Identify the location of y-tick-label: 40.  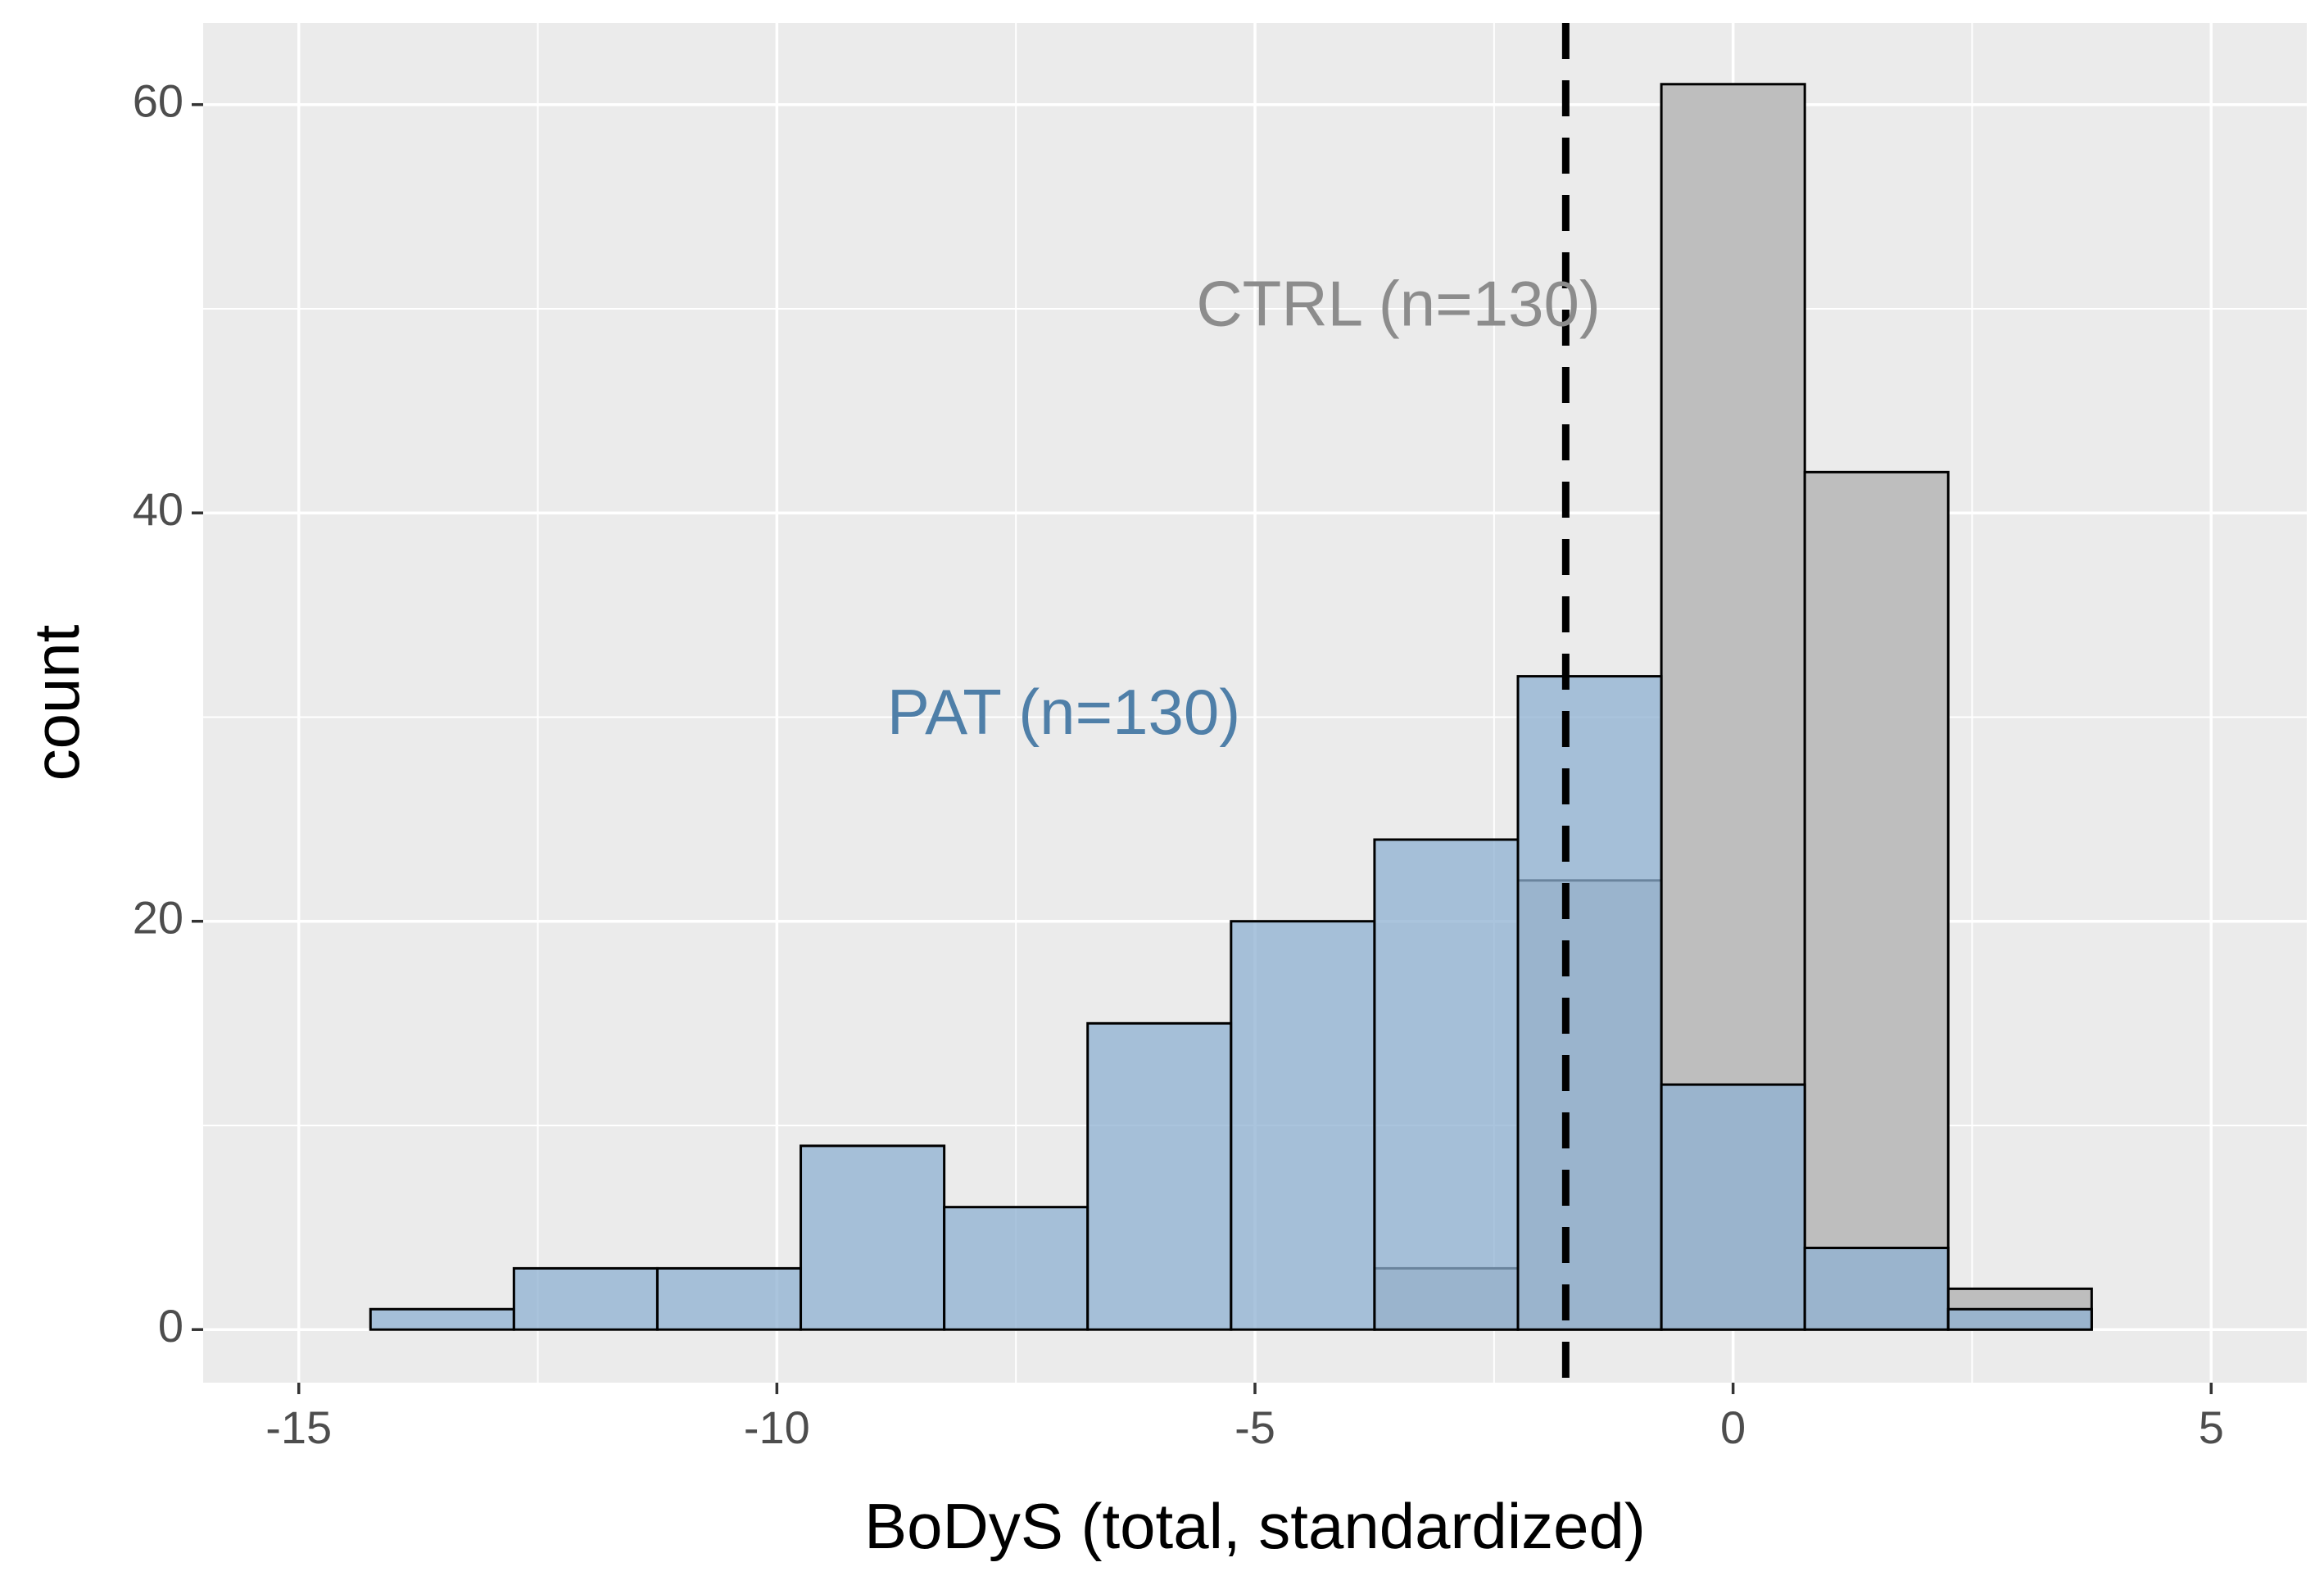
(158, 509).